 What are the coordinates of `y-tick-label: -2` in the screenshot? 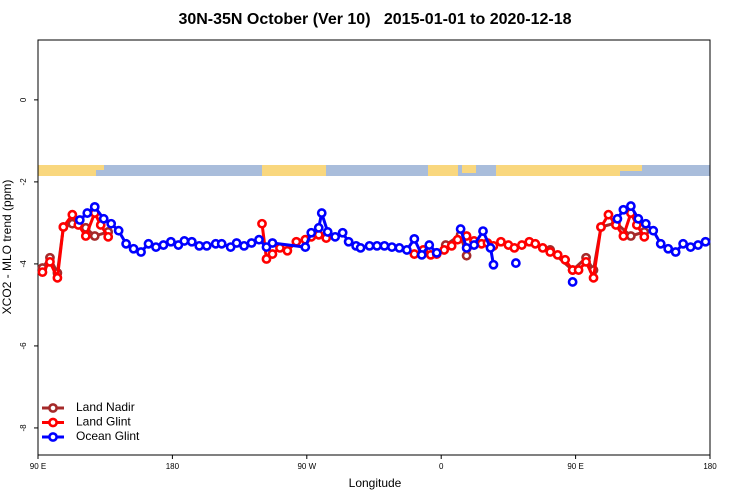 It's located at (23, 182).